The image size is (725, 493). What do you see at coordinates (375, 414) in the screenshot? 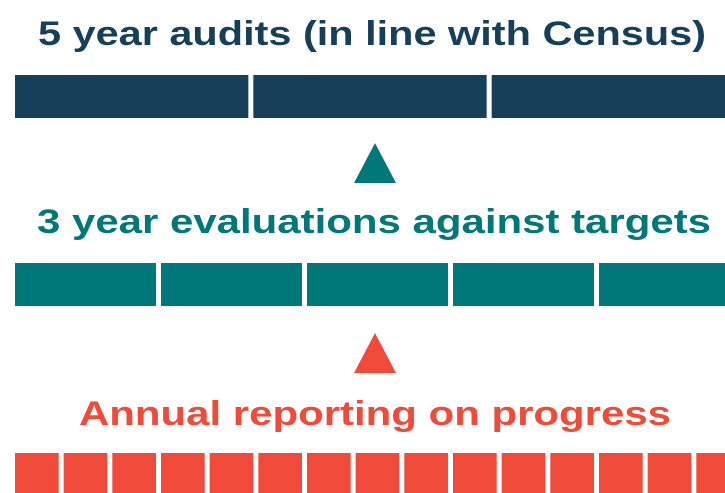
I see `level-title: Annual reporting on progress` at bounding box center [375, 414].